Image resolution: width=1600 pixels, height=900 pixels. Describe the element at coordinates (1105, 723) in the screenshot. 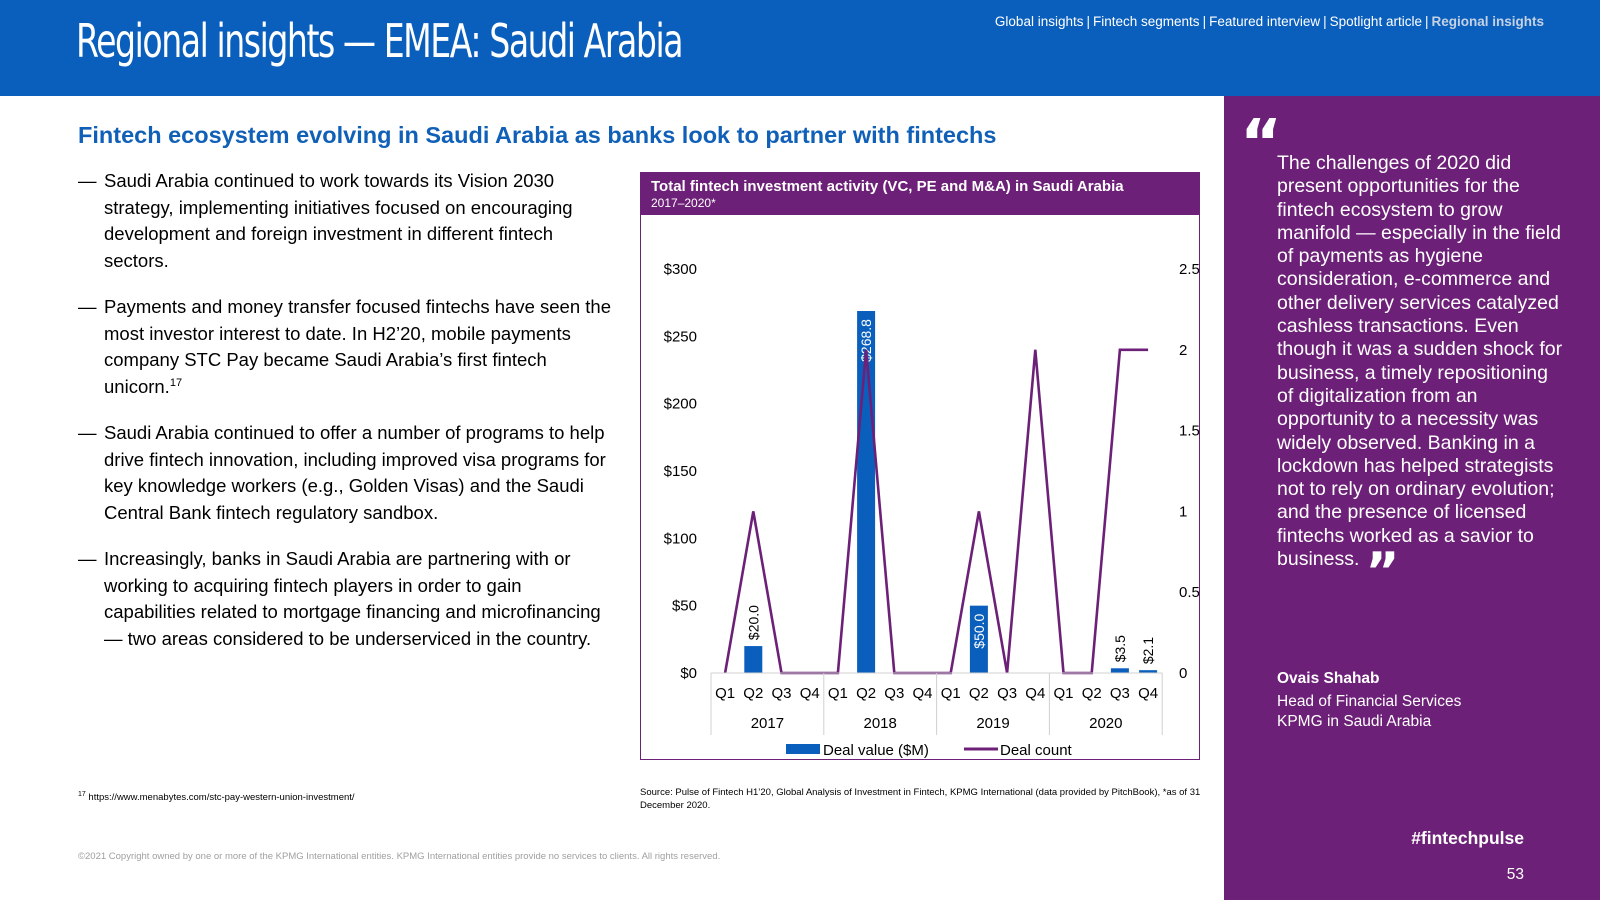

I see `x-group-label: 2020` at that location.